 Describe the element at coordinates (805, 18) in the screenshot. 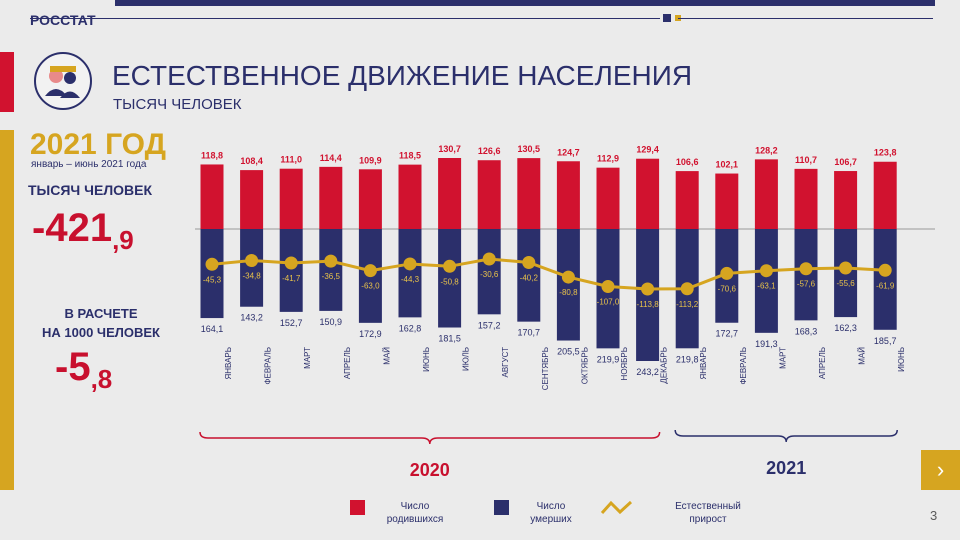

I see `header-rule-right` at that location.